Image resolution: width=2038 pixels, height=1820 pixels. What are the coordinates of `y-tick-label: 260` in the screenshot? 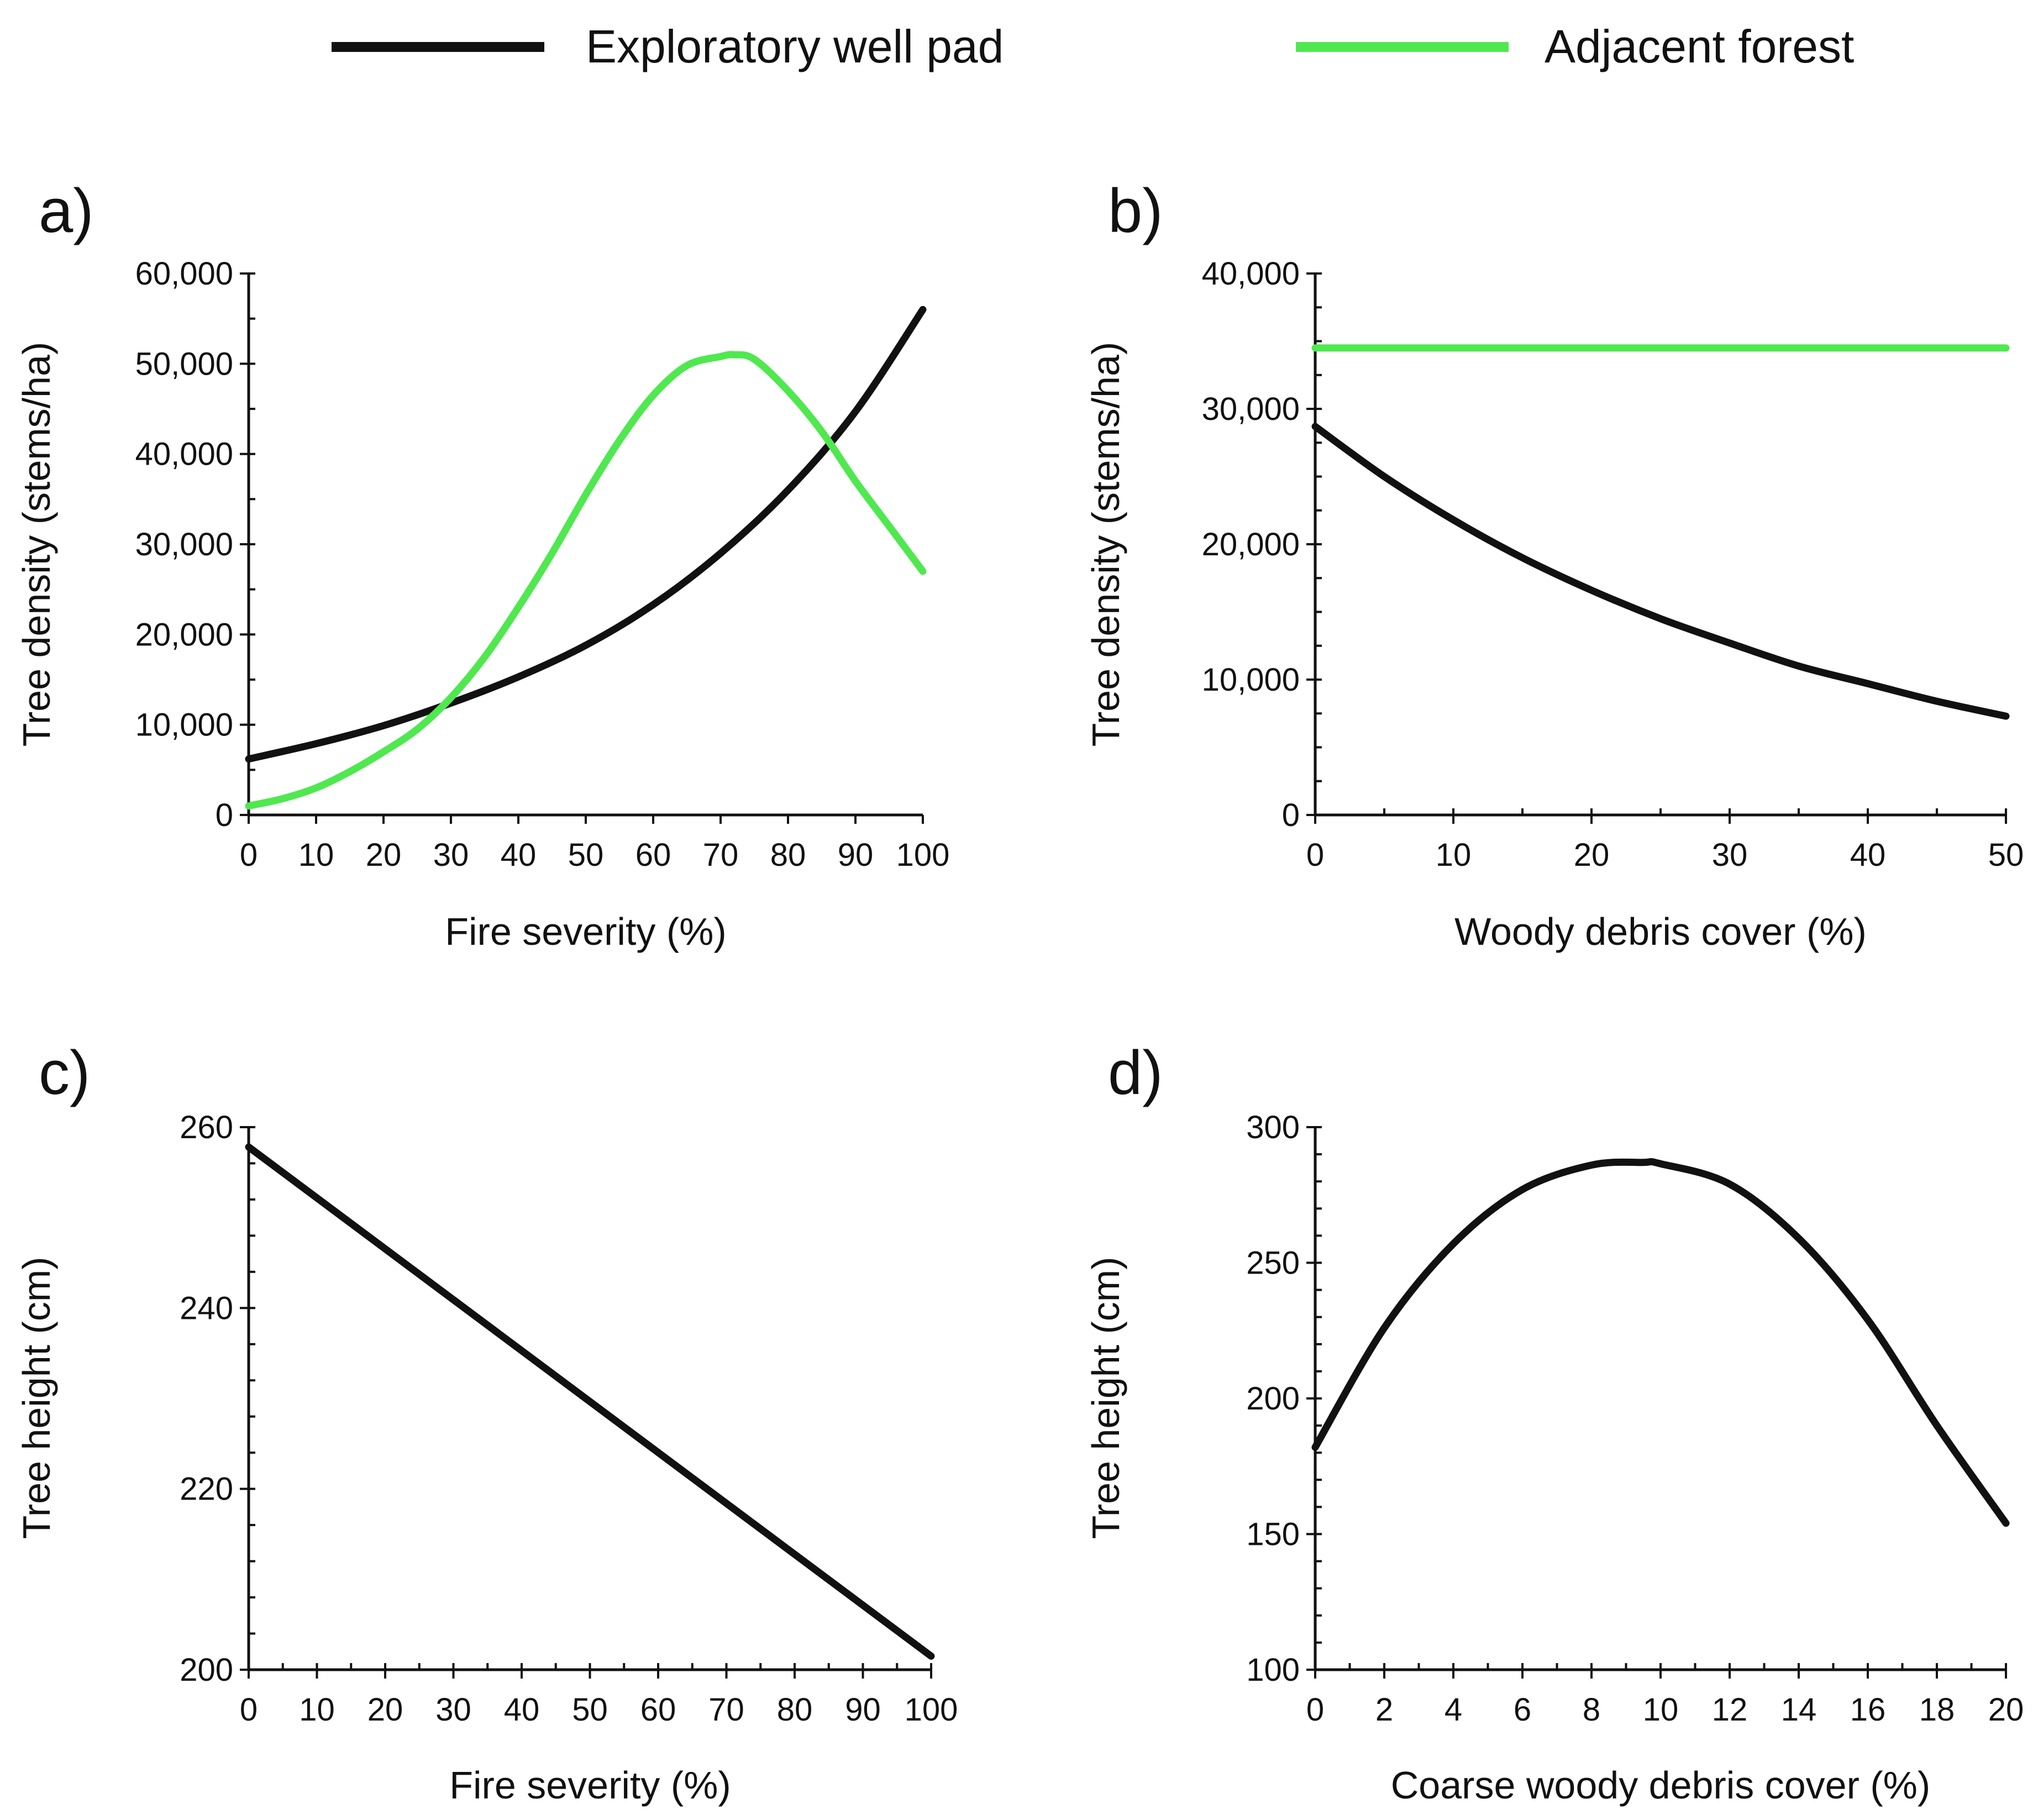 It's located at (206, 1127).